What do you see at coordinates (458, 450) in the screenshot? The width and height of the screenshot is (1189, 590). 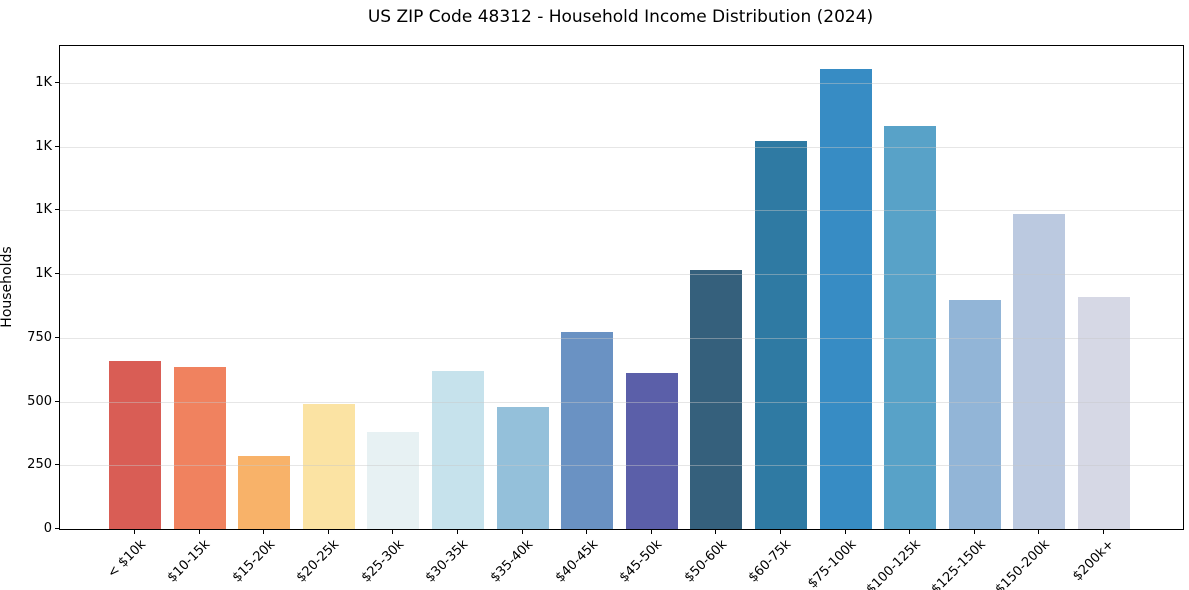 I see `bar-$30-35k` at bounding box center [458, 450].